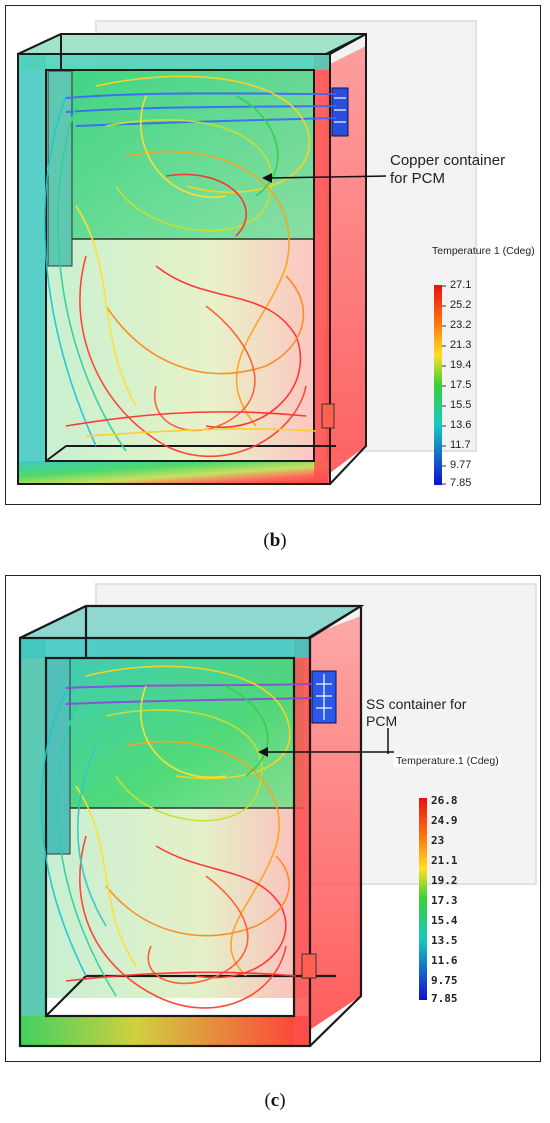  I want to click on tick-label: 9.77, so click(461, 465).